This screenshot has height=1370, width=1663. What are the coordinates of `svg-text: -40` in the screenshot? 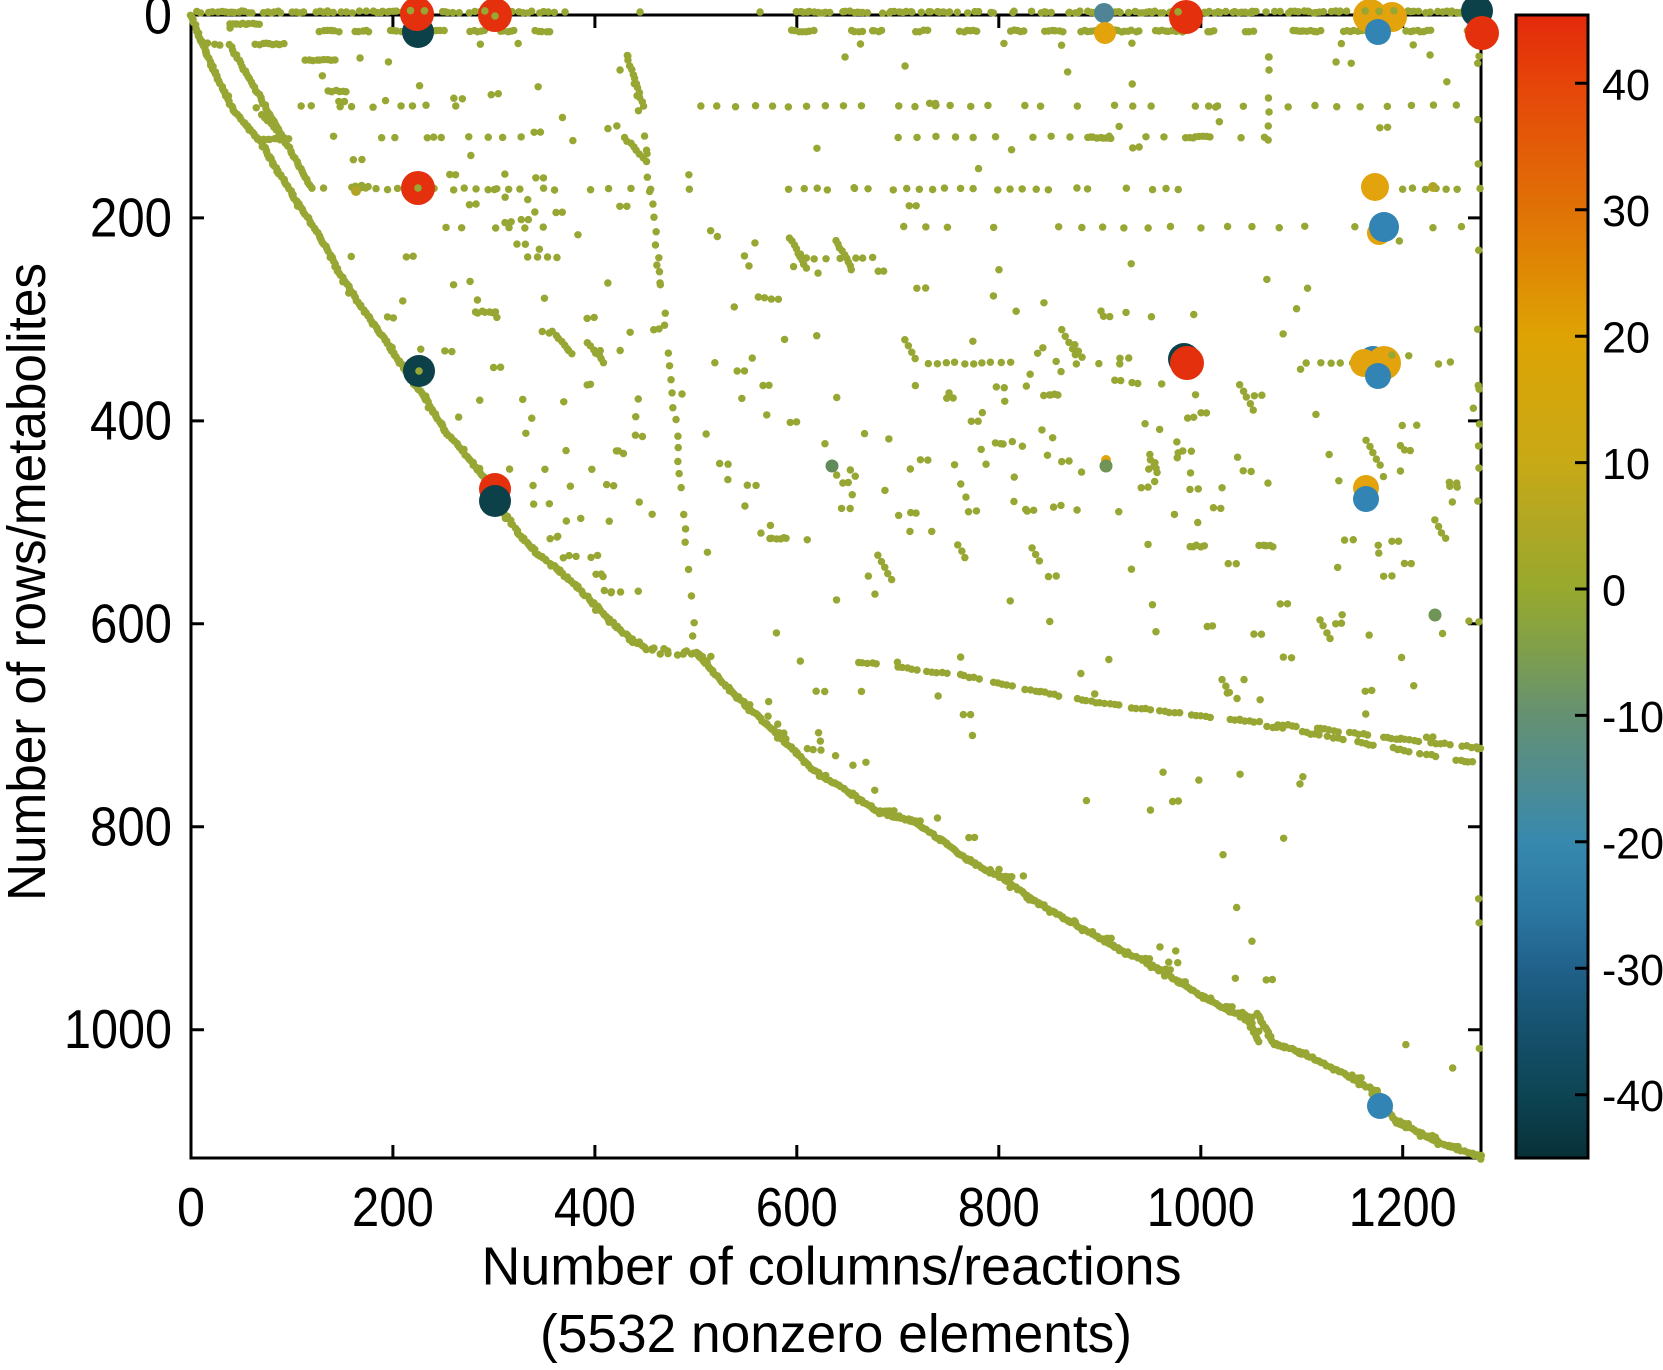 It's located at (1632, 1096).